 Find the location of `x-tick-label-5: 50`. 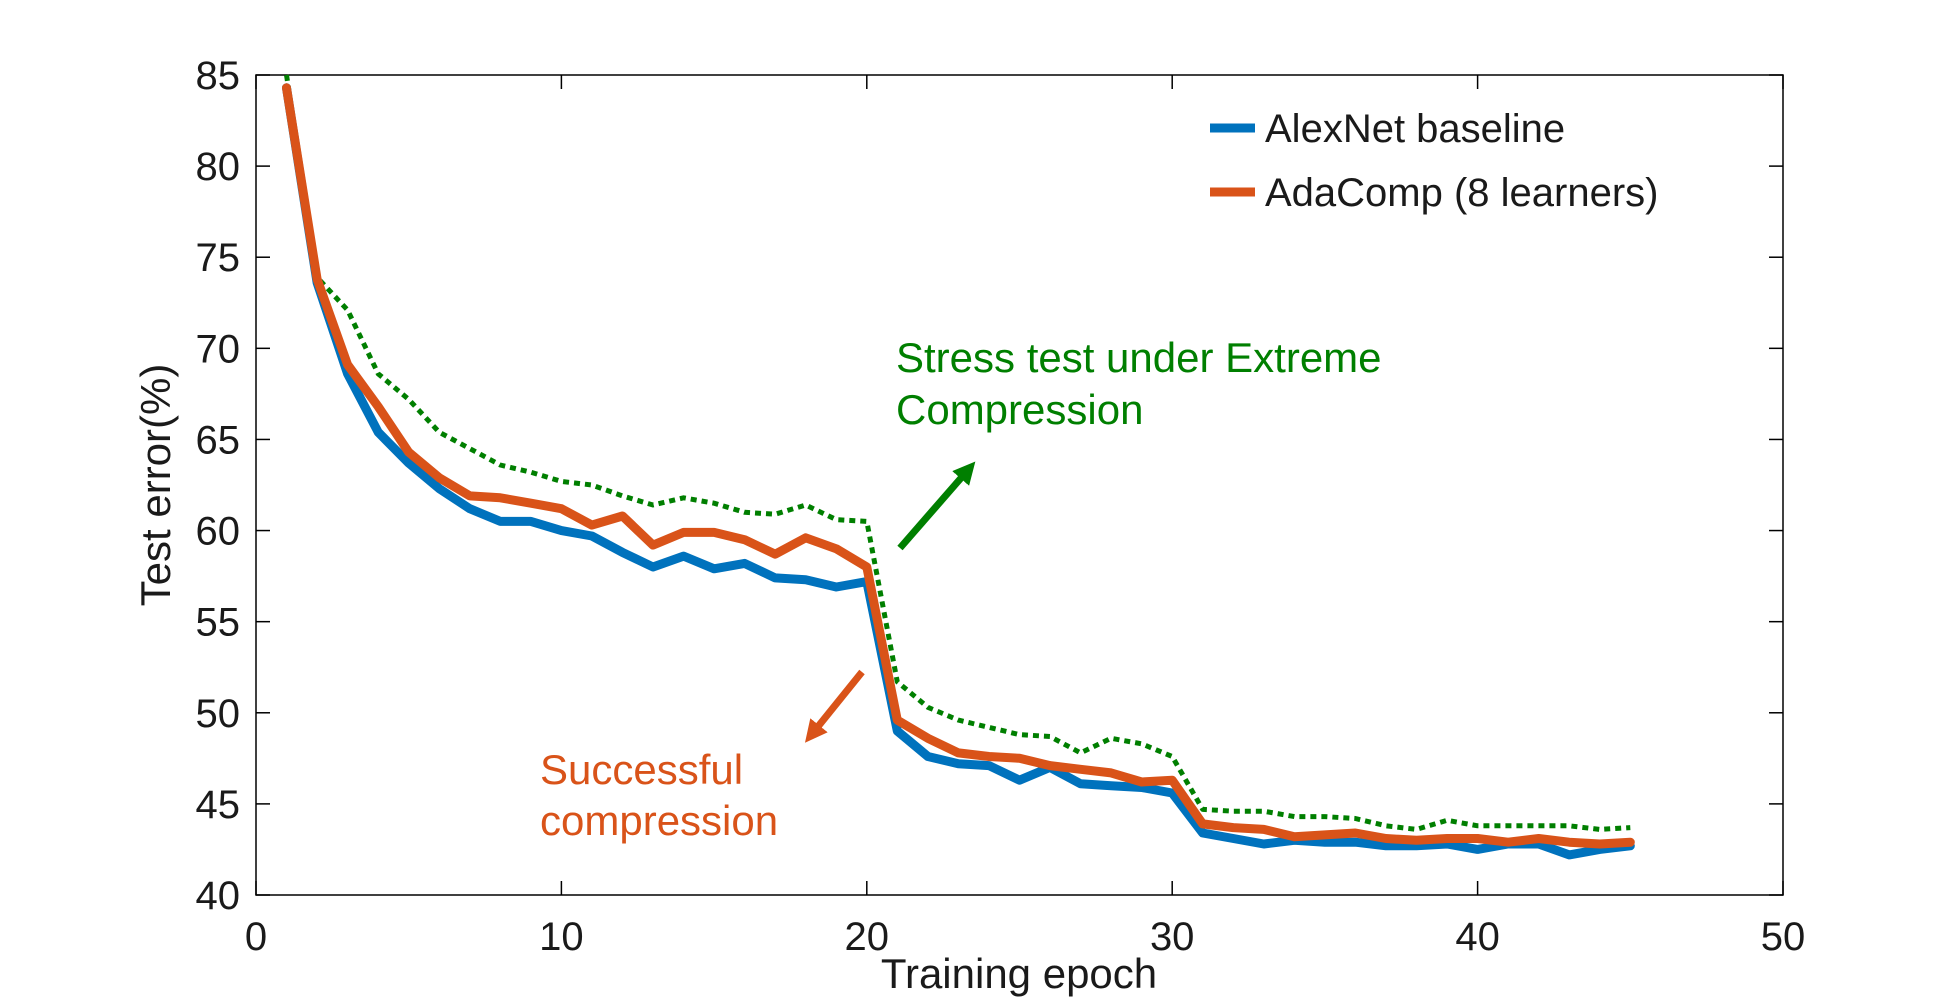

x-tick-label-5: 50 is located at coordinates (1783, 937).